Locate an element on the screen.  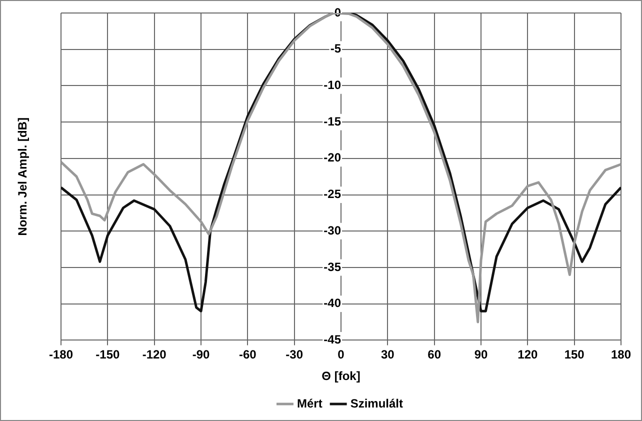
y-tick-label: -40 is located at coordinates (333, 303).